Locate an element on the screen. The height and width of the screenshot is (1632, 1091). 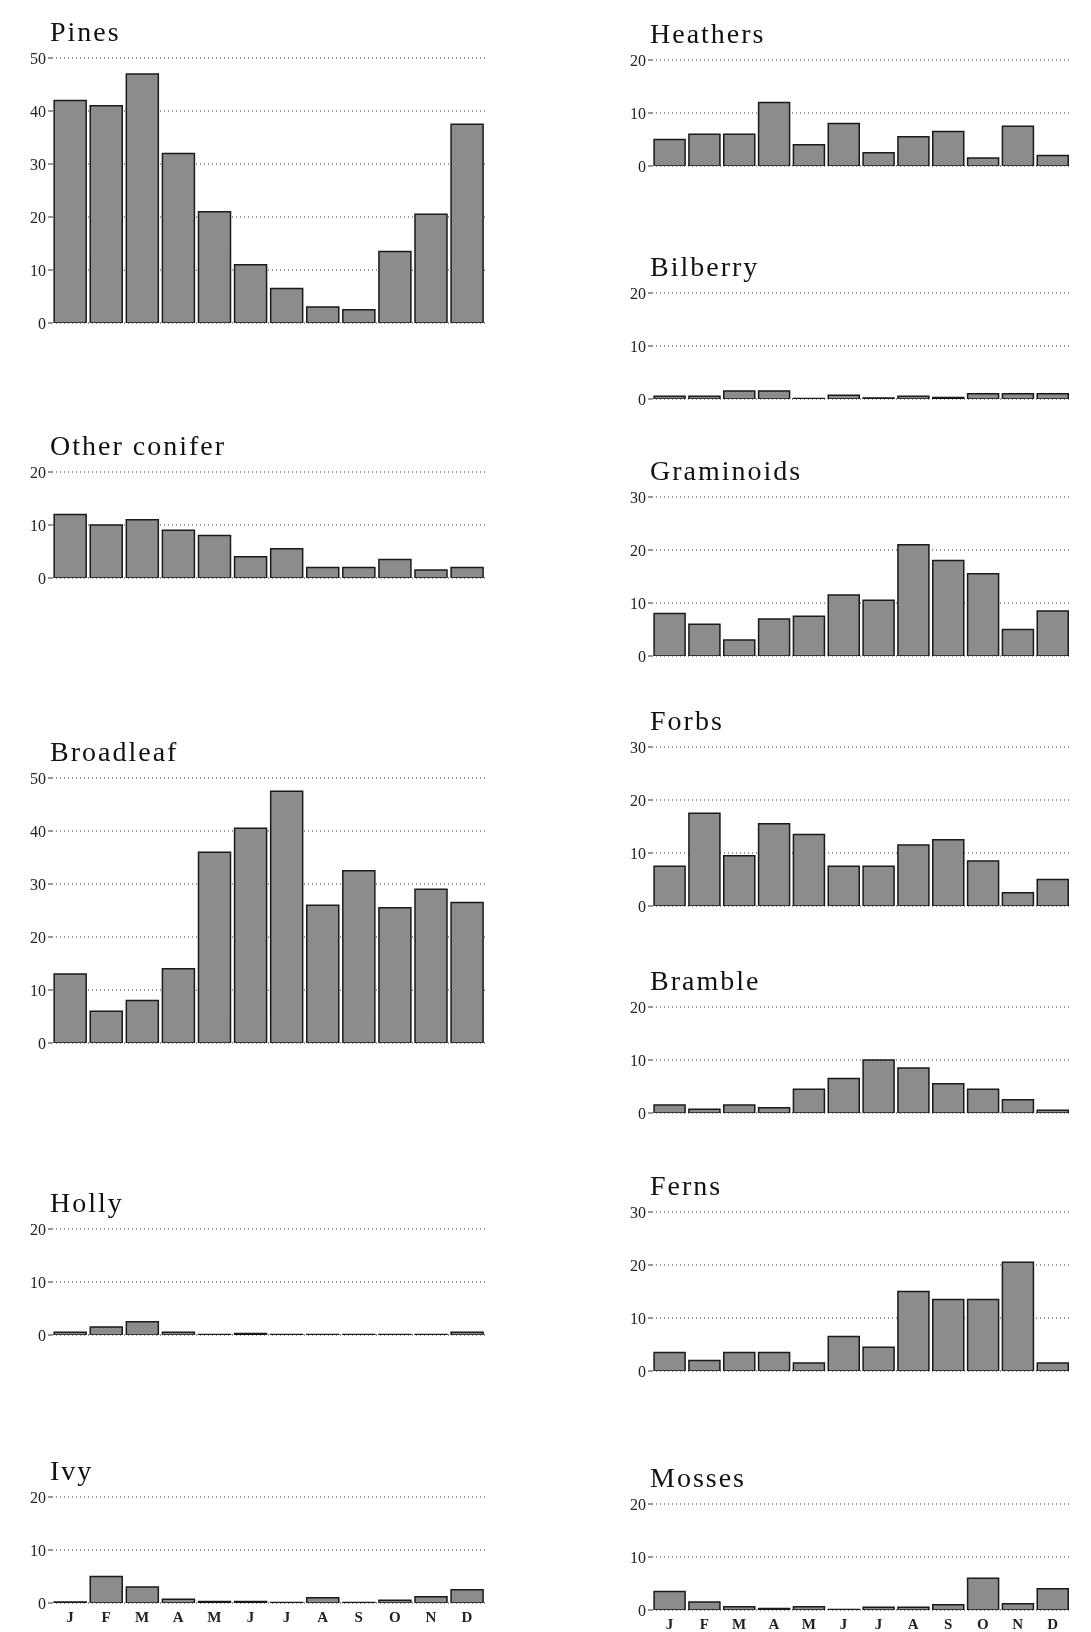
chart-title: Ivy is located at coordinates (72, 1471).